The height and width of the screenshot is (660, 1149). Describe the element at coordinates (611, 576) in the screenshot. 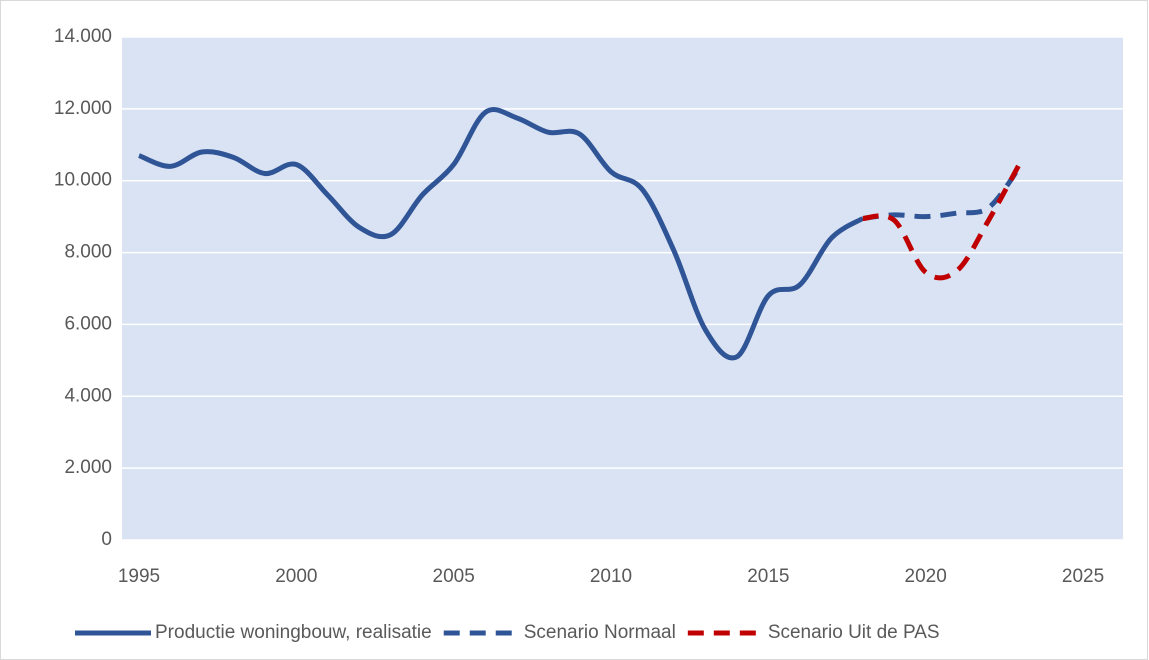

I see `x-tick-label: 2010` at that location.